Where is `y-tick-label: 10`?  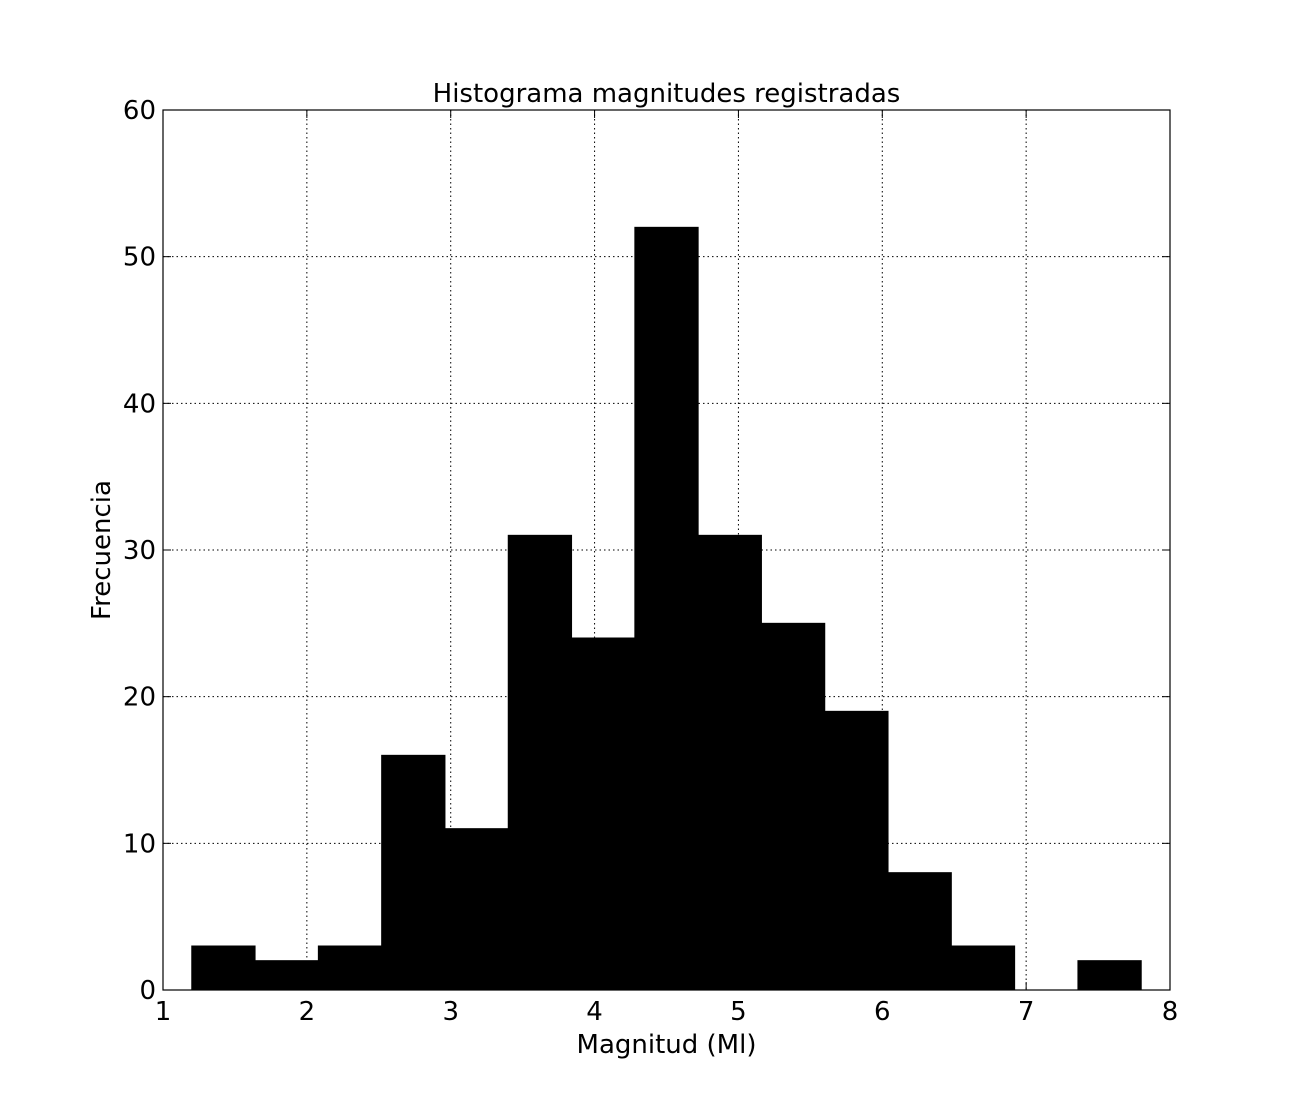 y-tick-label: 10 is located at coordinates (139, 844).